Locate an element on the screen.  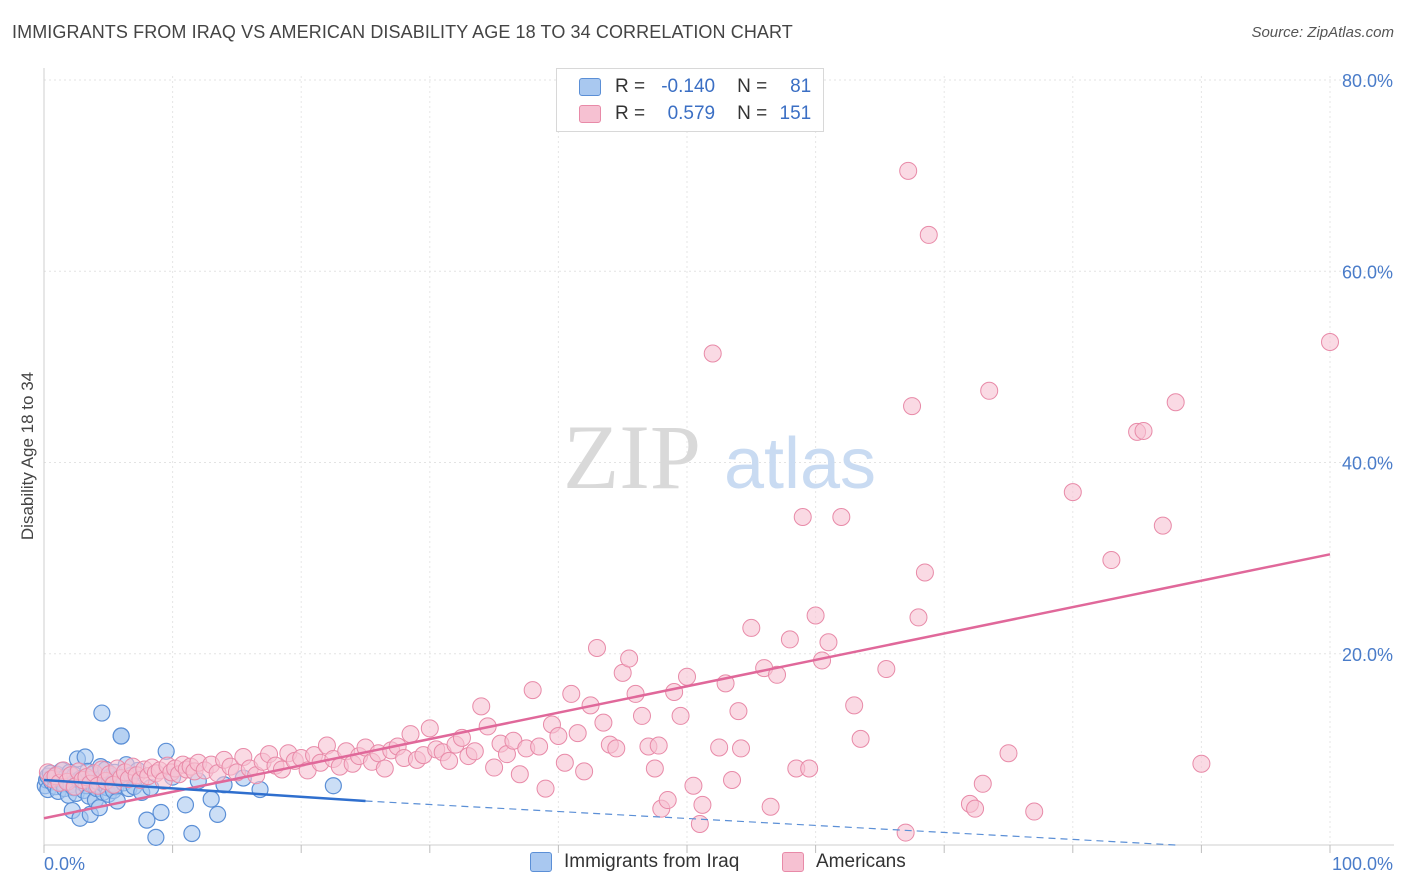
y-axis-label: Disability Age 18 to 34 is located at coordinates (27, 456).